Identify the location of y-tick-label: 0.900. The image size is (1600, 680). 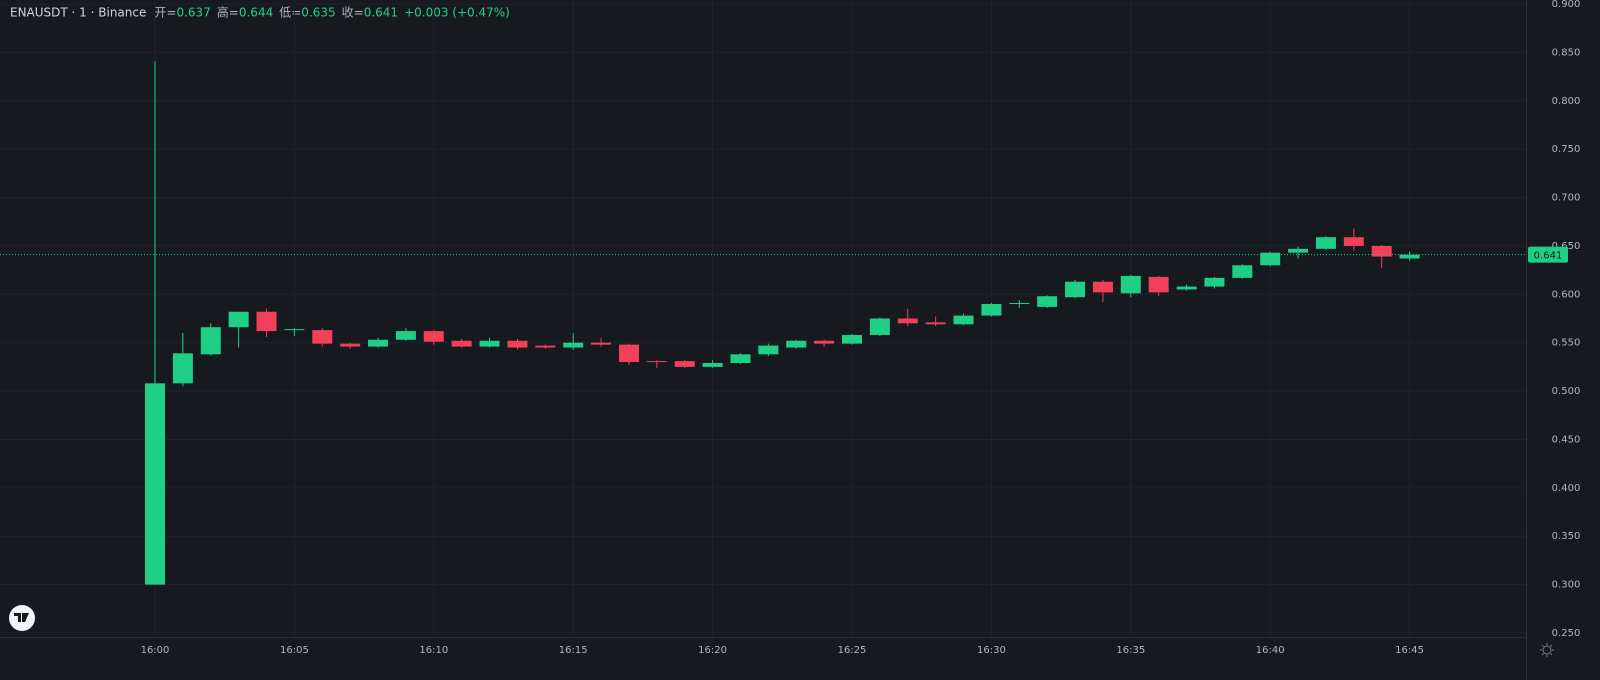
(1566, 5).